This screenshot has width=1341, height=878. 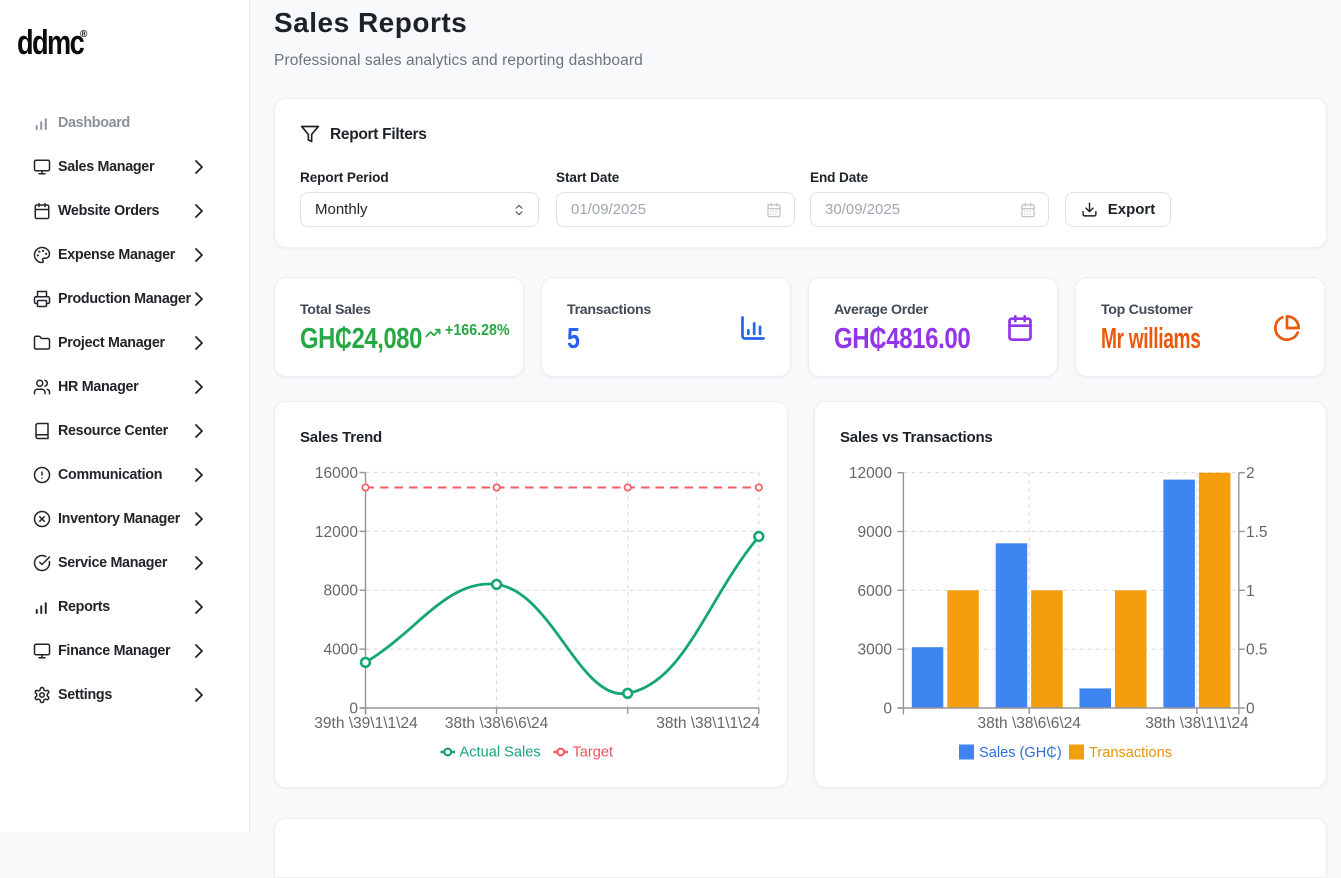 I want to click on svg-text: Target, so click(x=593, y=753).